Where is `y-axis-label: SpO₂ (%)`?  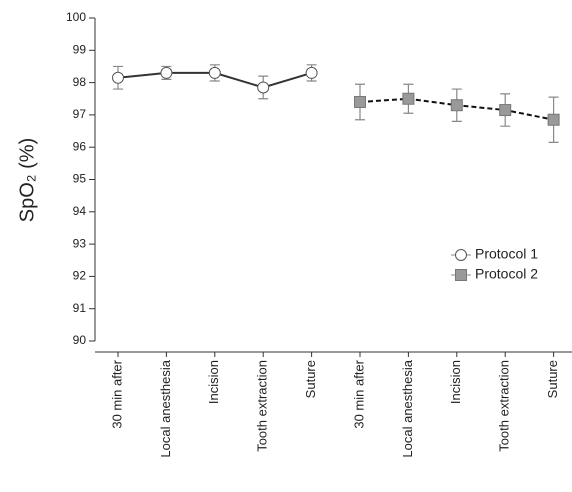
y-axis-label: SpO₂ (%) is located at coordinates (27, 180).